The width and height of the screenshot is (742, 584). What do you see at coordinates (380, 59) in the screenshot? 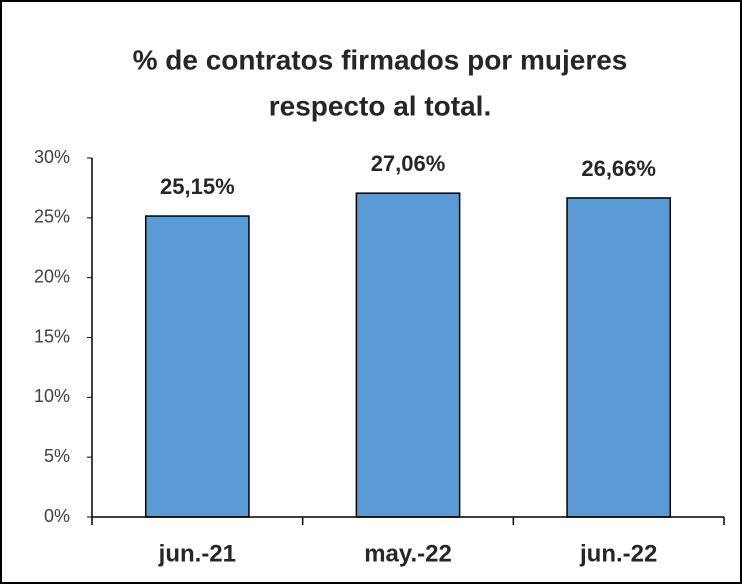
I see `chart-title: % de contratos firmados por mujeres` at bounding box center [380, 59].